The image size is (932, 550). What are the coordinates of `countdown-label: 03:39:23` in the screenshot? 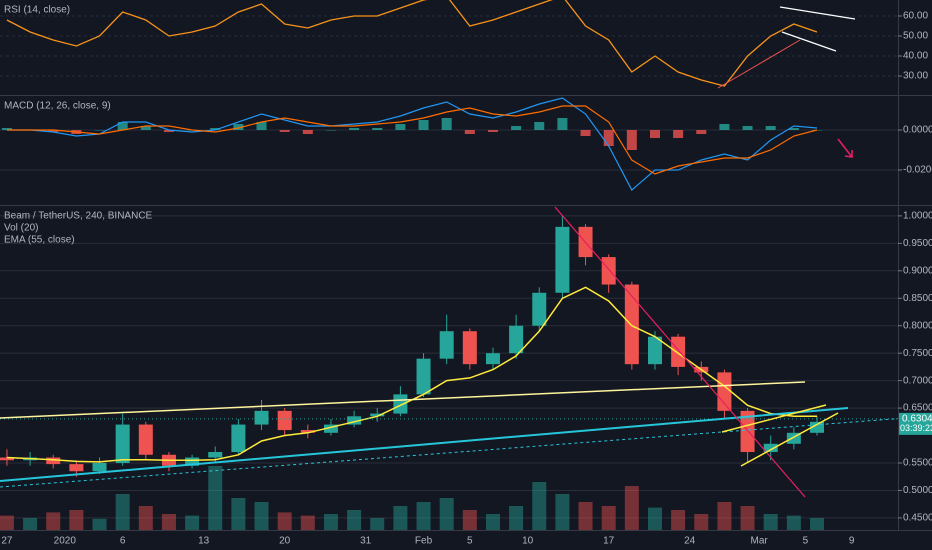 It's located at (916, 428).